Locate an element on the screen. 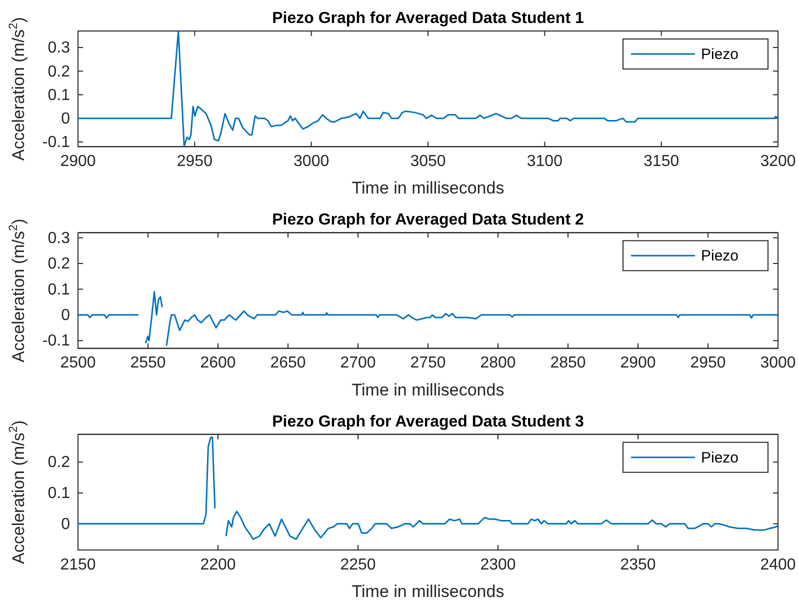 The width and height of the screenshot is (798, 605). x-tick-label: 2300 is located at coordinates (498, 565).